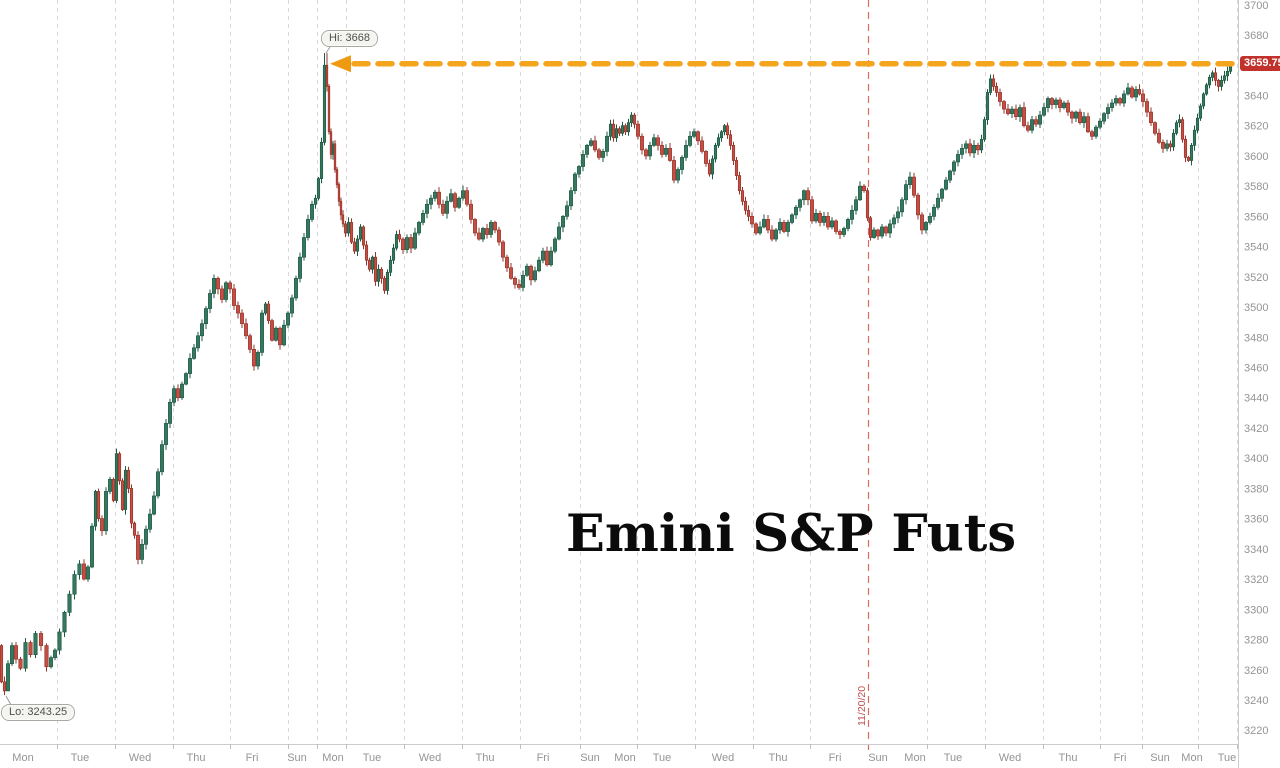 This screenshot has height=768, width=1280. What do you see at coordinates (1256, 580) in the screenshot?
I see `y-tick-label: 3320` at bounding box center [1256, 580].